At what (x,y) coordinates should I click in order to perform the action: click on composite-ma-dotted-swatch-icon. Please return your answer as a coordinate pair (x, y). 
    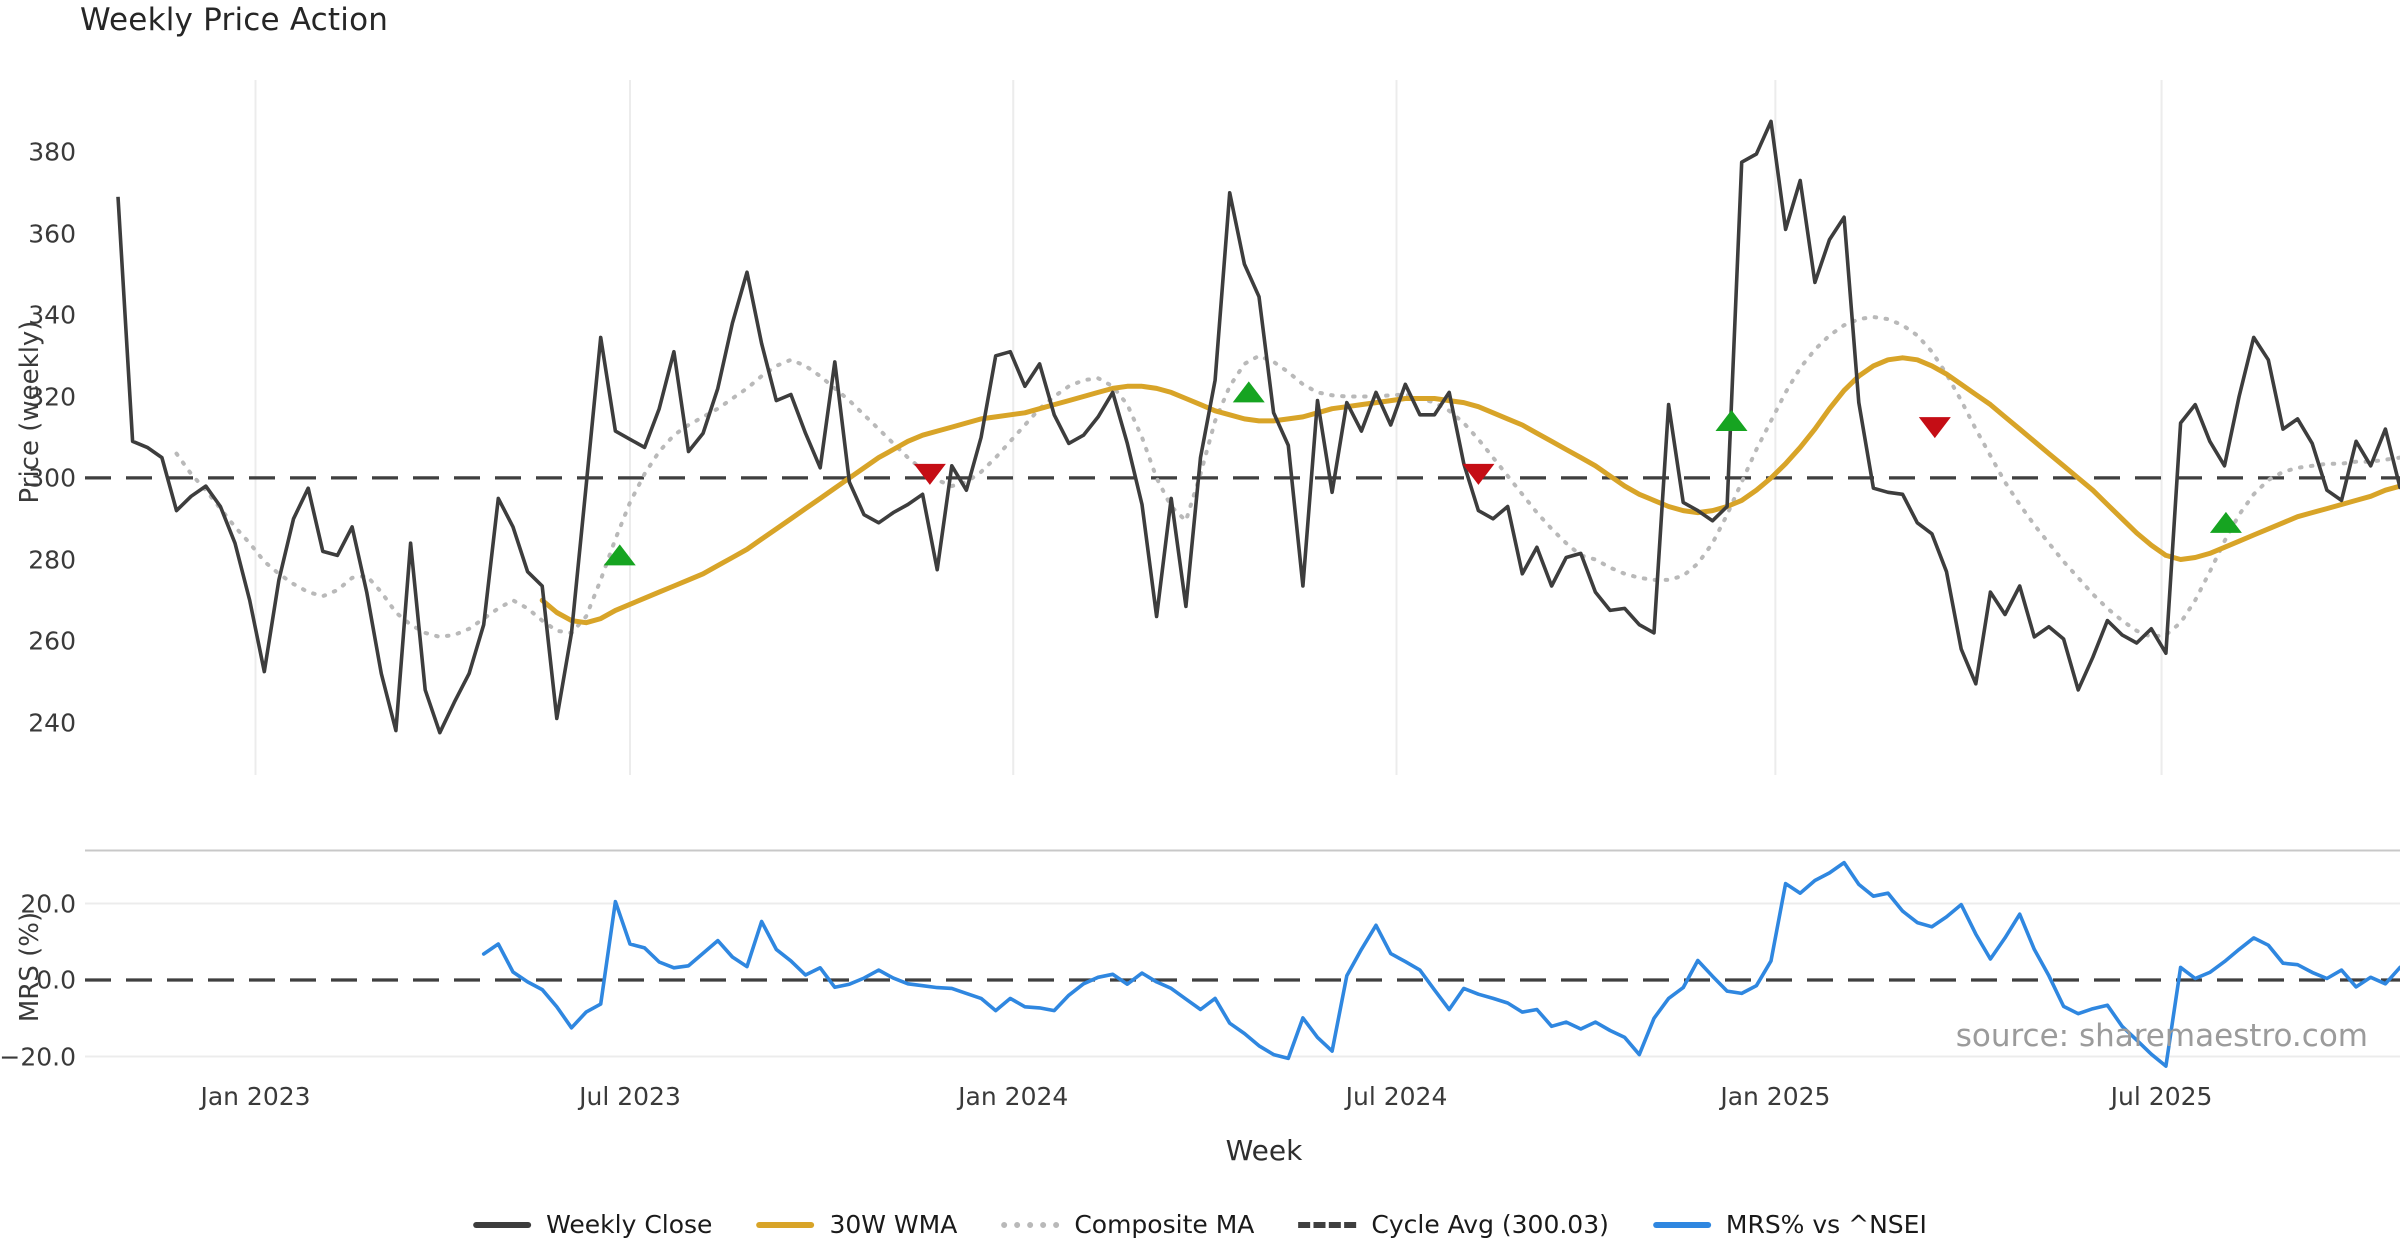
    Looking at the image, I should click on (1030, 1224).